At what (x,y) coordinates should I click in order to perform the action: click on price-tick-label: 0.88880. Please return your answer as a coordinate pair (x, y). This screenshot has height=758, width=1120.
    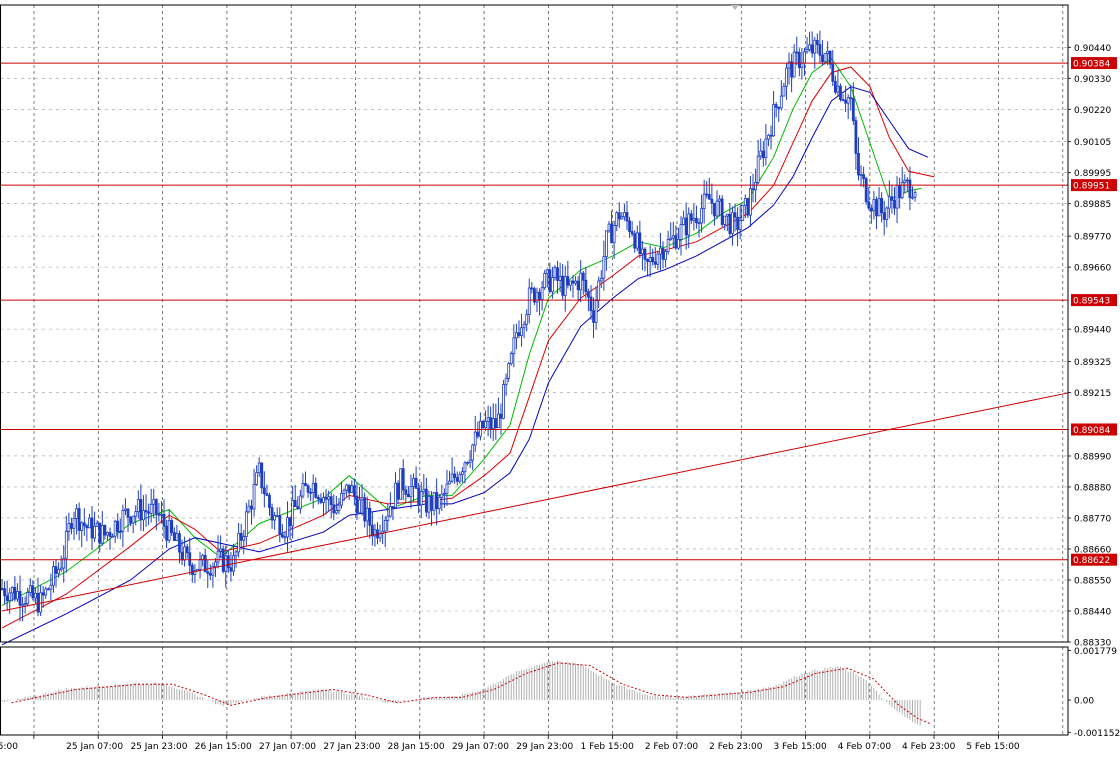
    Looking at the image, I should click on (1092, 488).